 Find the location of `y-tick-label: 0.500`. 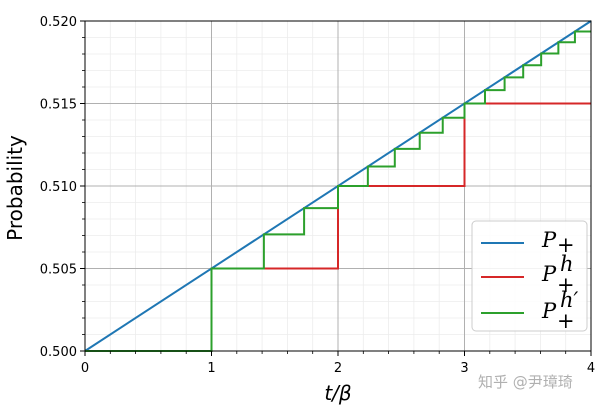

y-tick-label: 0.500 is located at coordinates (58, 352).